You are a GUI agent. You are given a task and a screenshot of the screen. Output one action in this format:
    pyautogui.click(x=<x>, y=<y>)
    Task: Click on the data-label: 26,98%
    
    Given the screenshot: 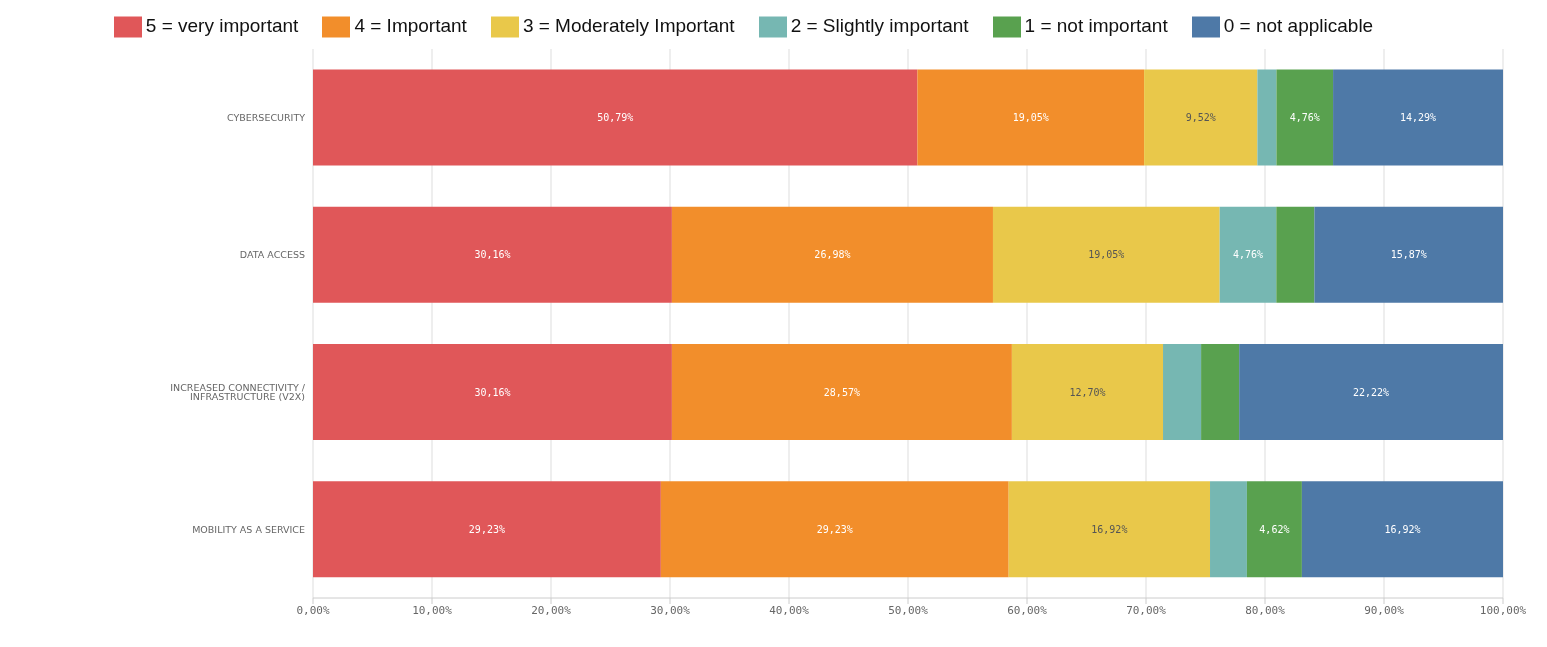 What is the action you would take?
    pyautogui.click(x=832, y=255)
    